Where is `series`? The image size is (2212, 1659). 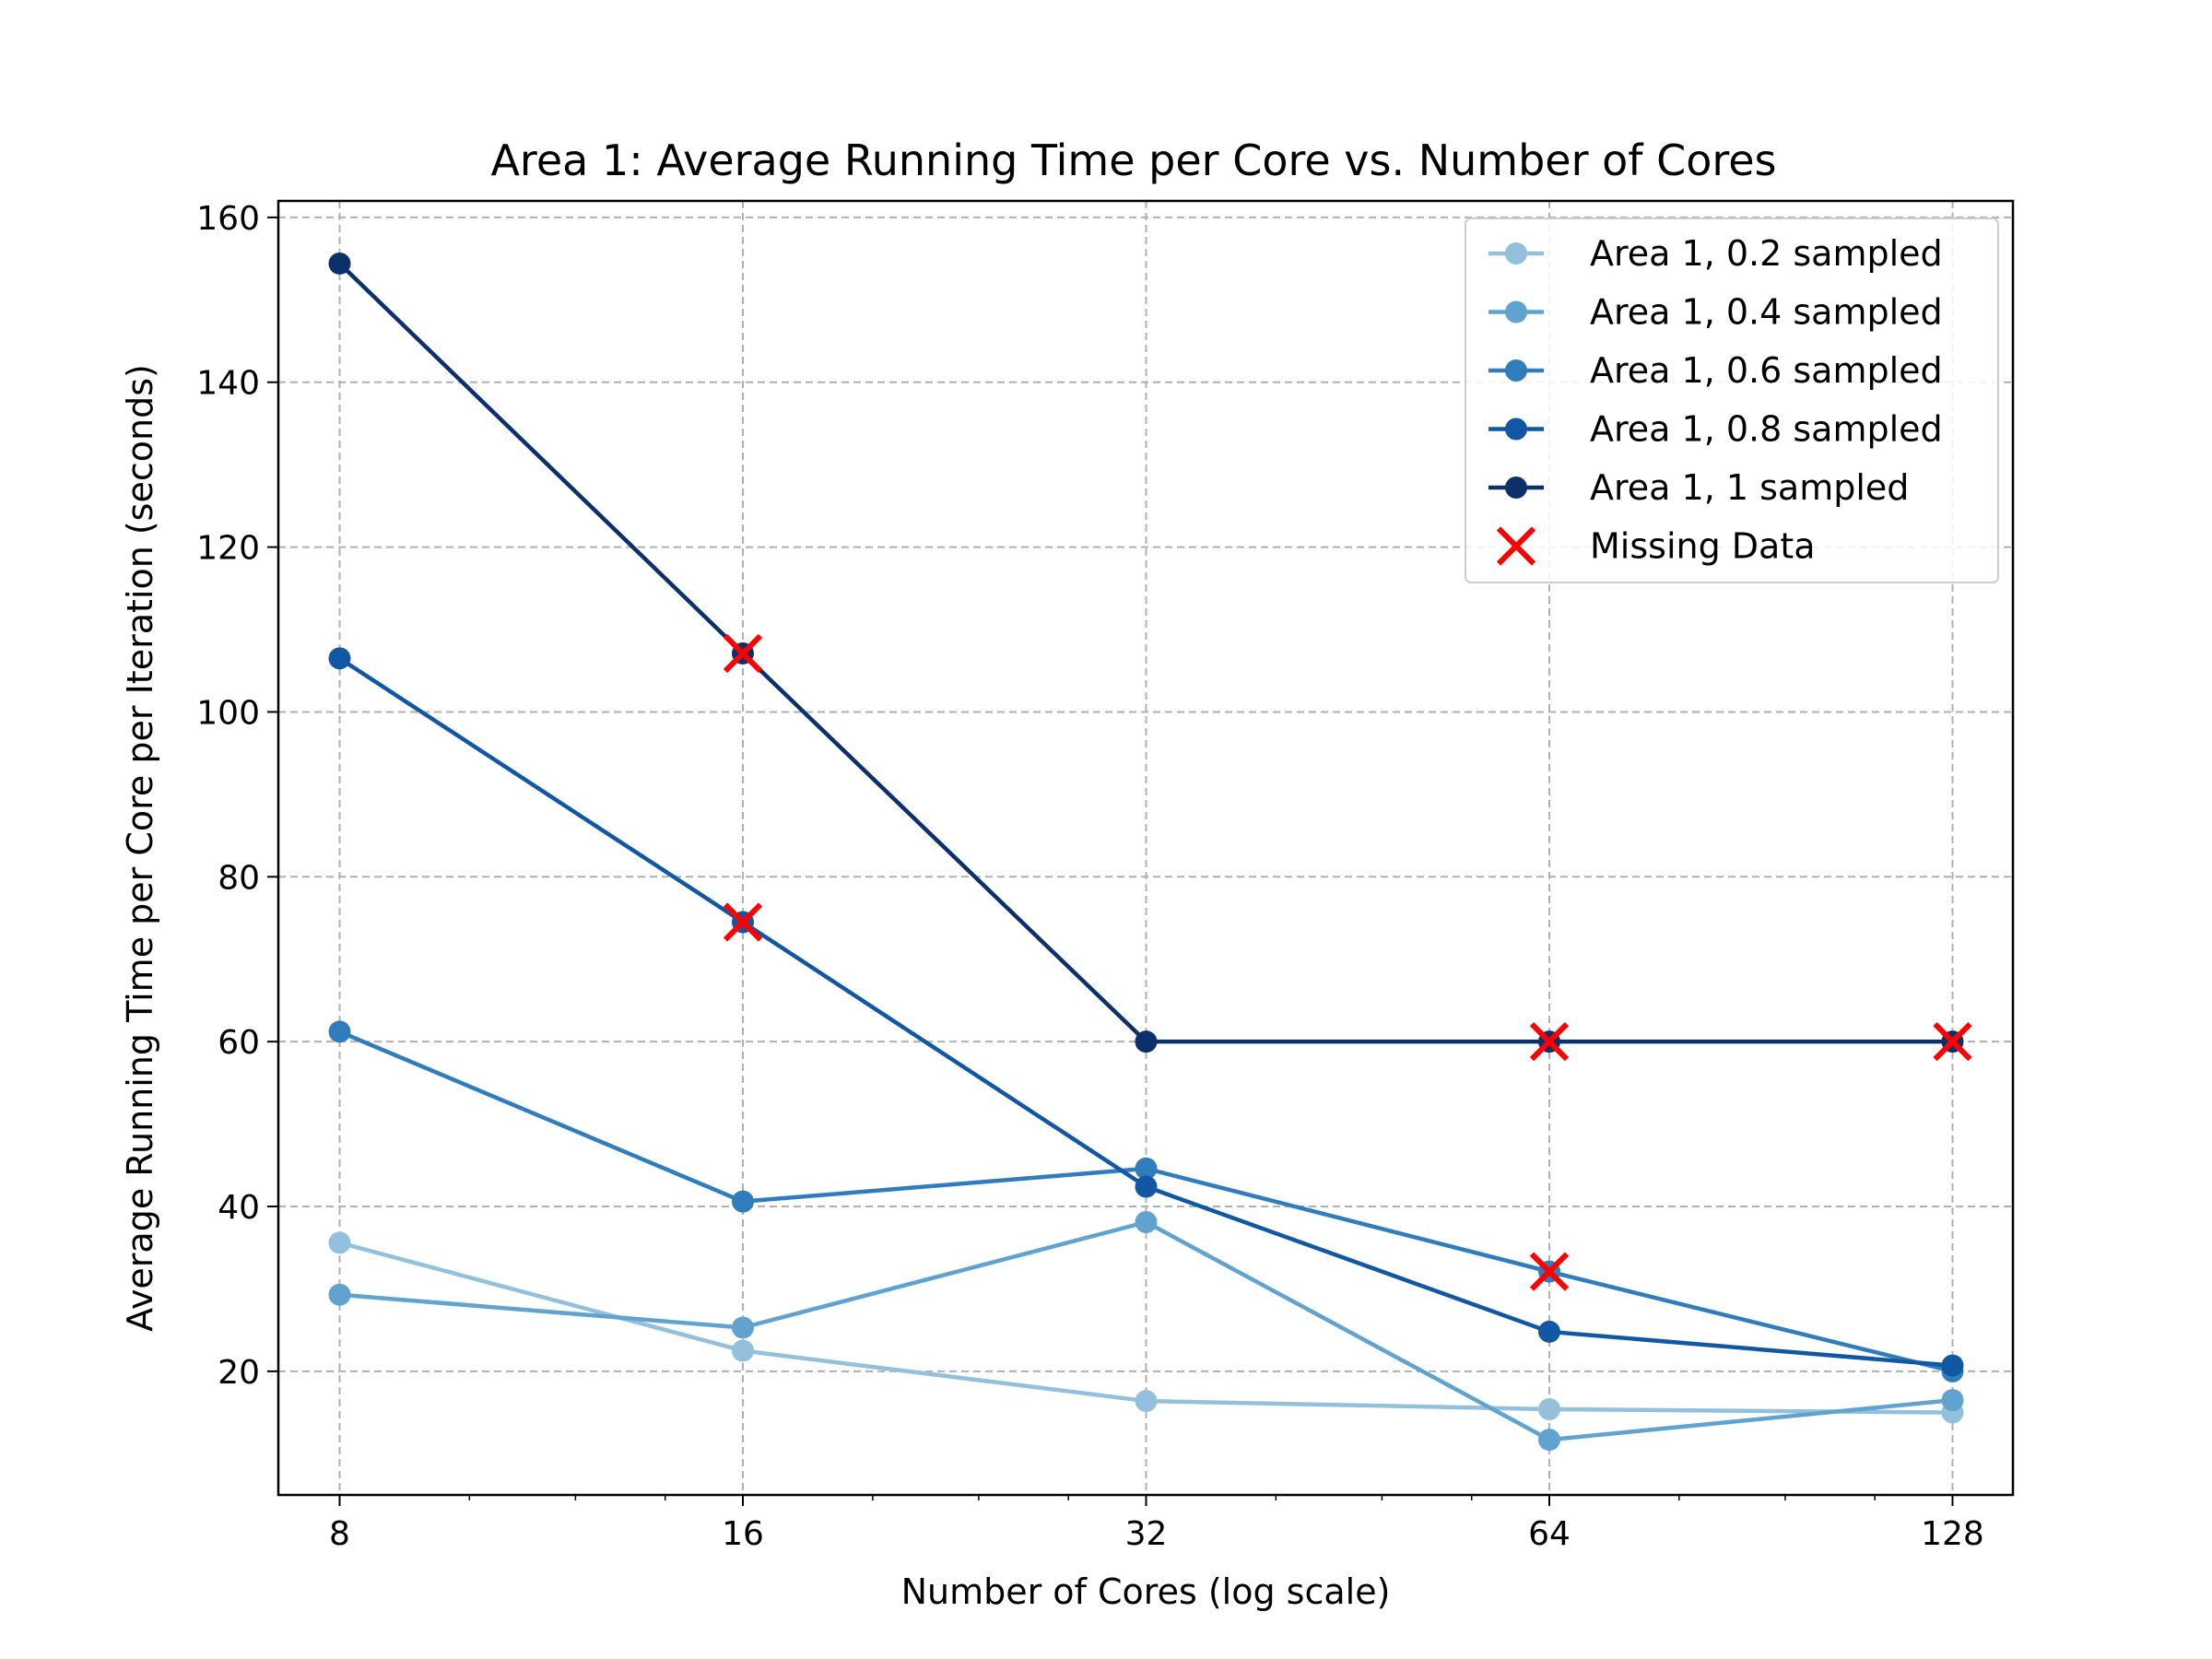 series is located at coordinates (1146, 1331).